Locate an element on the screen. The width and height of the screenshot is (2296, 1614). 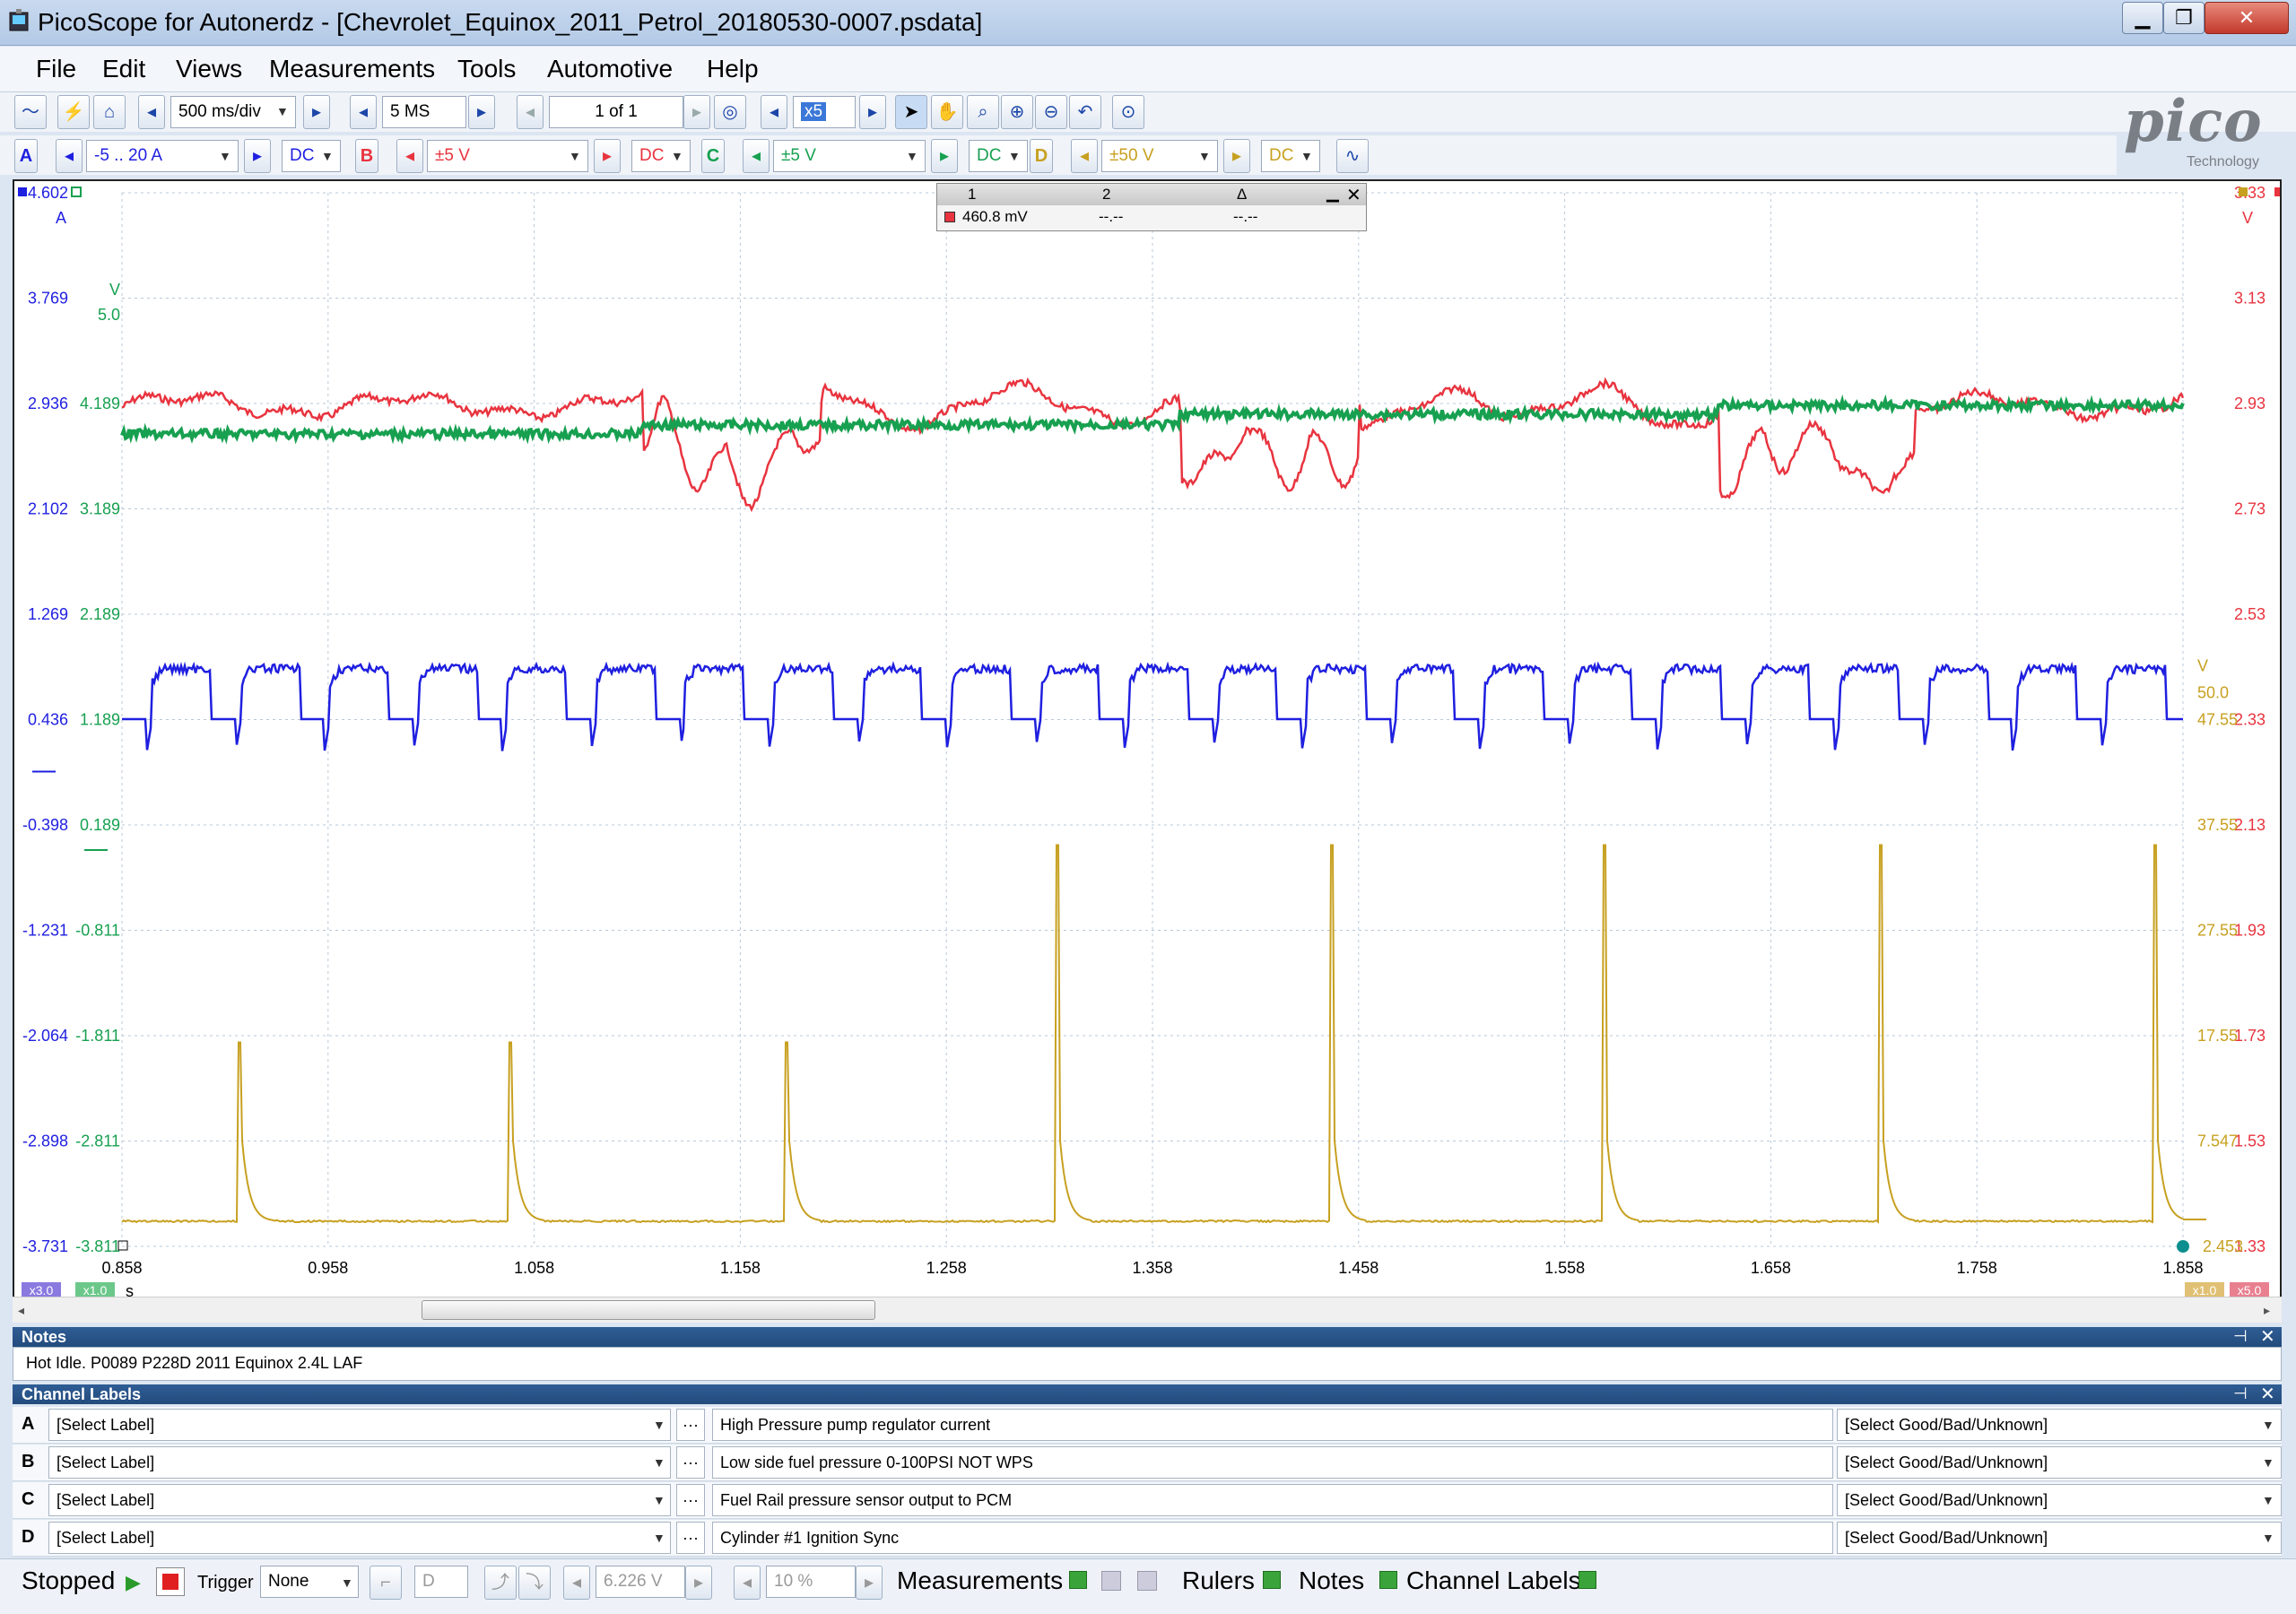
trigger-level-field: 6.226 V is located at coordinates (640, 1582).